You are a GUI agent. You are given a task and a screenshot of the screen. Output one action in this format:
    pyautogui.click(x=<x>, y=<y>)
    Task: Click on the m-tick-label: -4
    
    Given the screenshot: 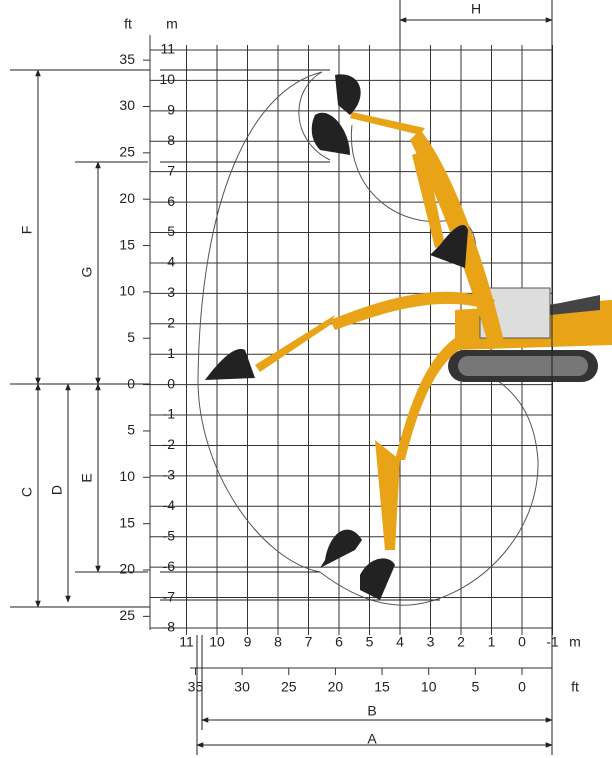 What is the action you would take?
    pyautogui.click(x=169, y=505)
    